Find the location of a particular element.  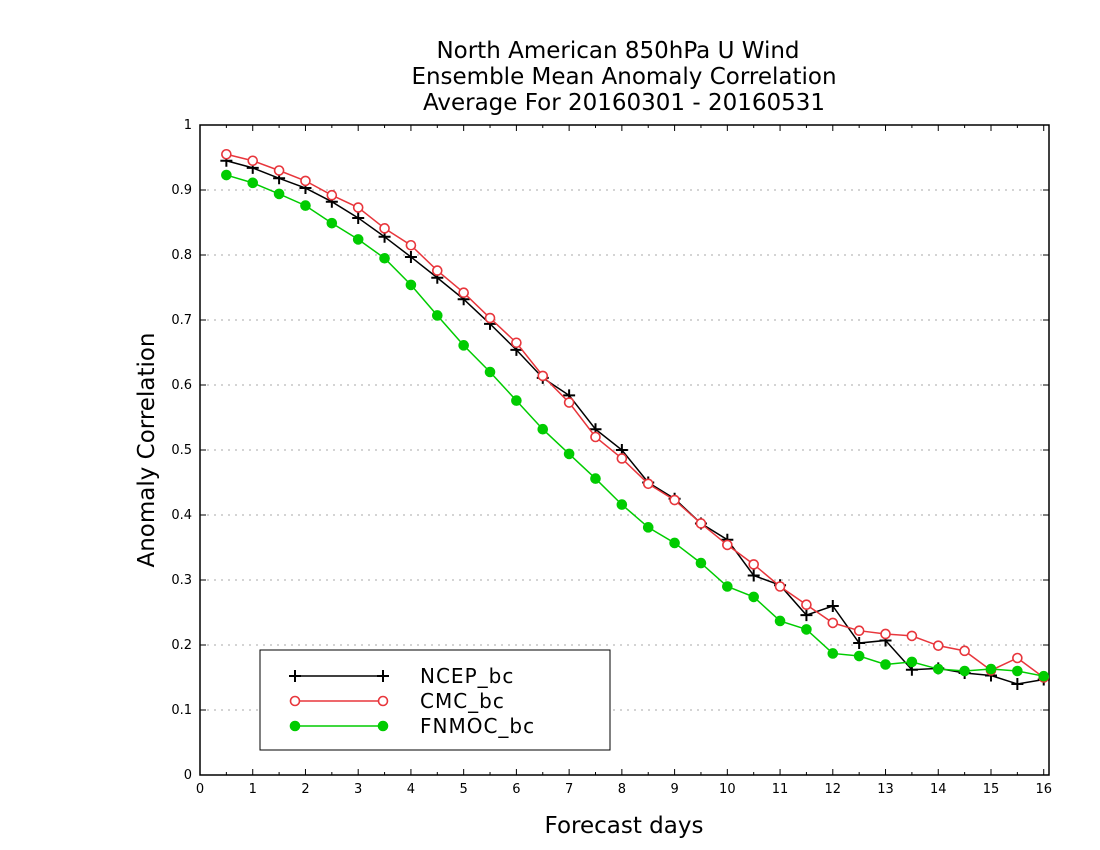

y-tick-label: 0.3 is located at coordinates (181, 580).